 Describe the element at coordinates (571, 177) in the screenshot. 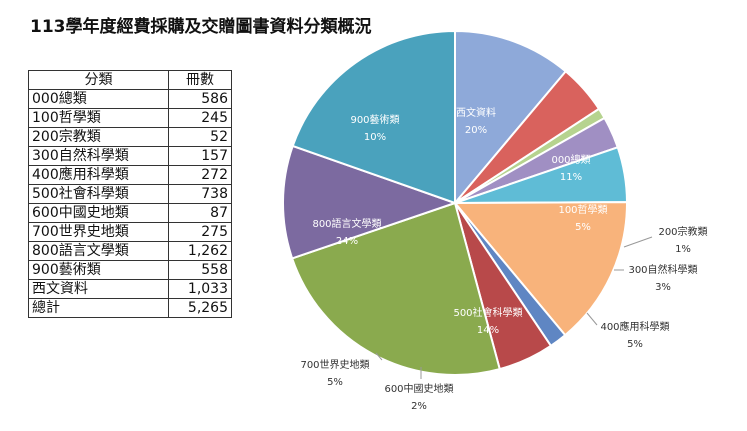

I see `slice-percent-label: 11%` at that location.